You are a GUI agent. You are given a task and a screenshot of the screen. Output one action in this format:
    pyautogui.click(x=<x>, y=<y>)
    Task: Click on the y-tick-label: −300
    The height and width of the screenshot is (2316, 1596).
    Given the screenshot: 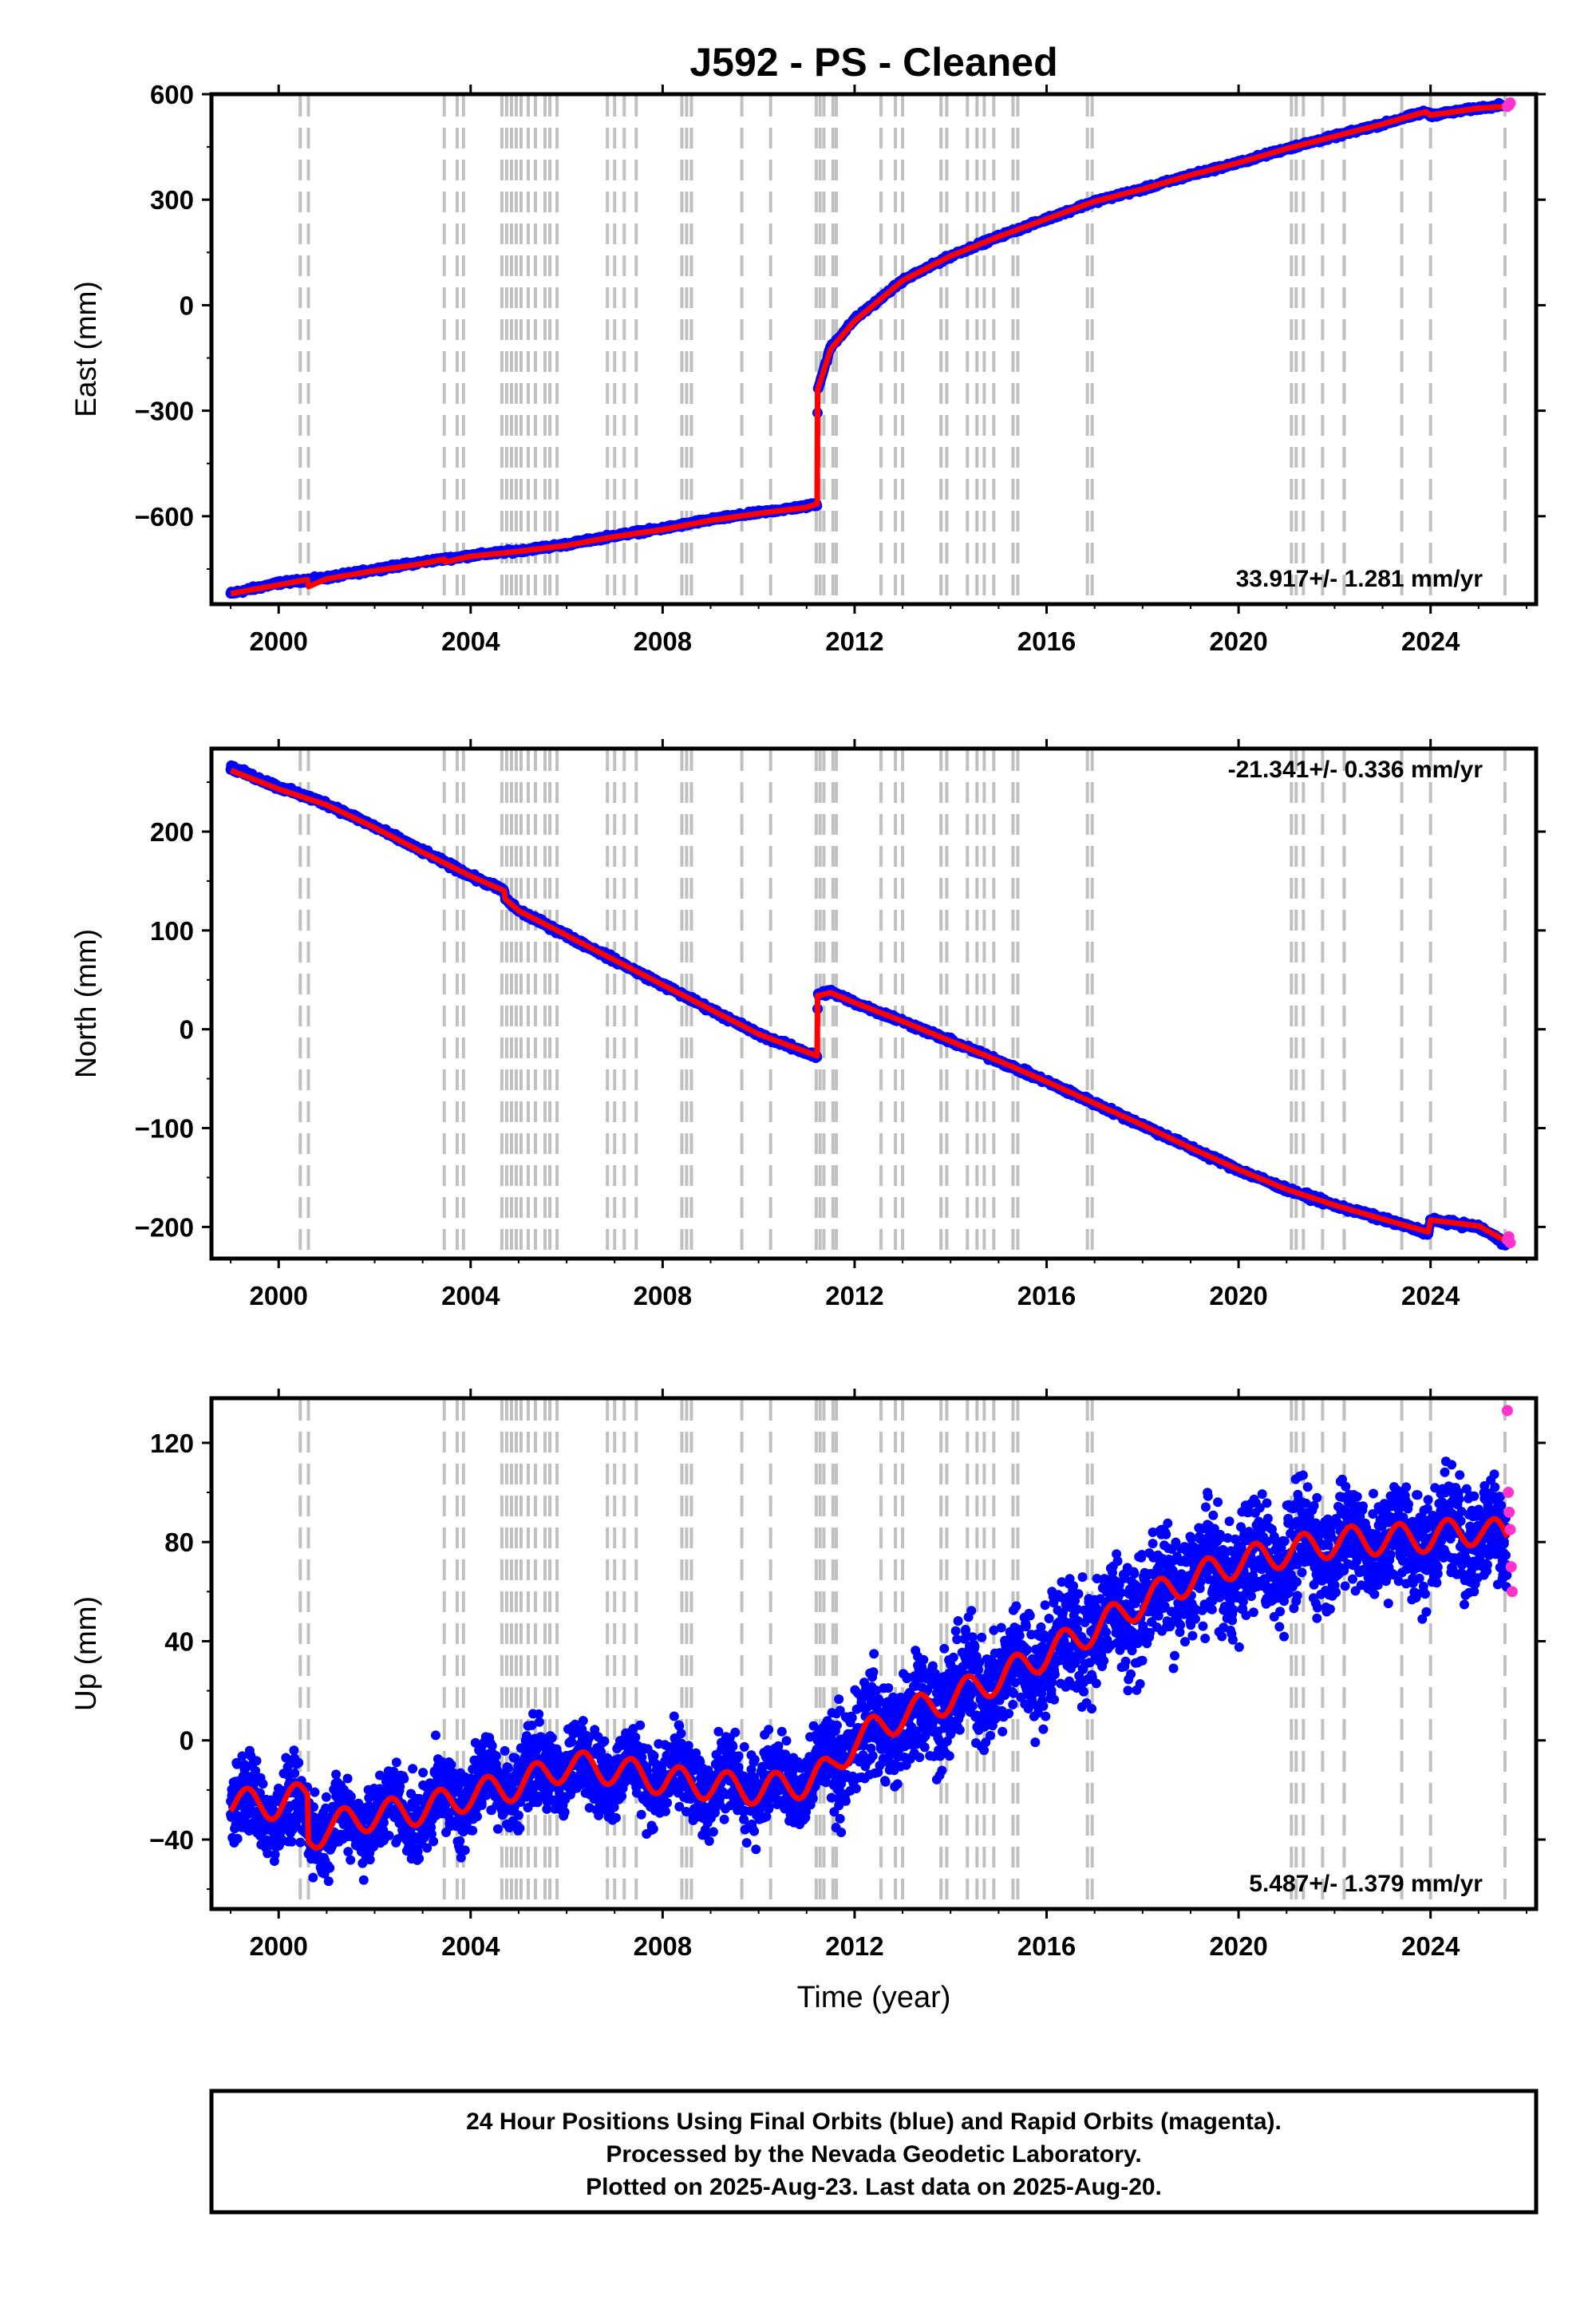 What is the action you would take?
    pyautogui.click(x=164, y=411)
    